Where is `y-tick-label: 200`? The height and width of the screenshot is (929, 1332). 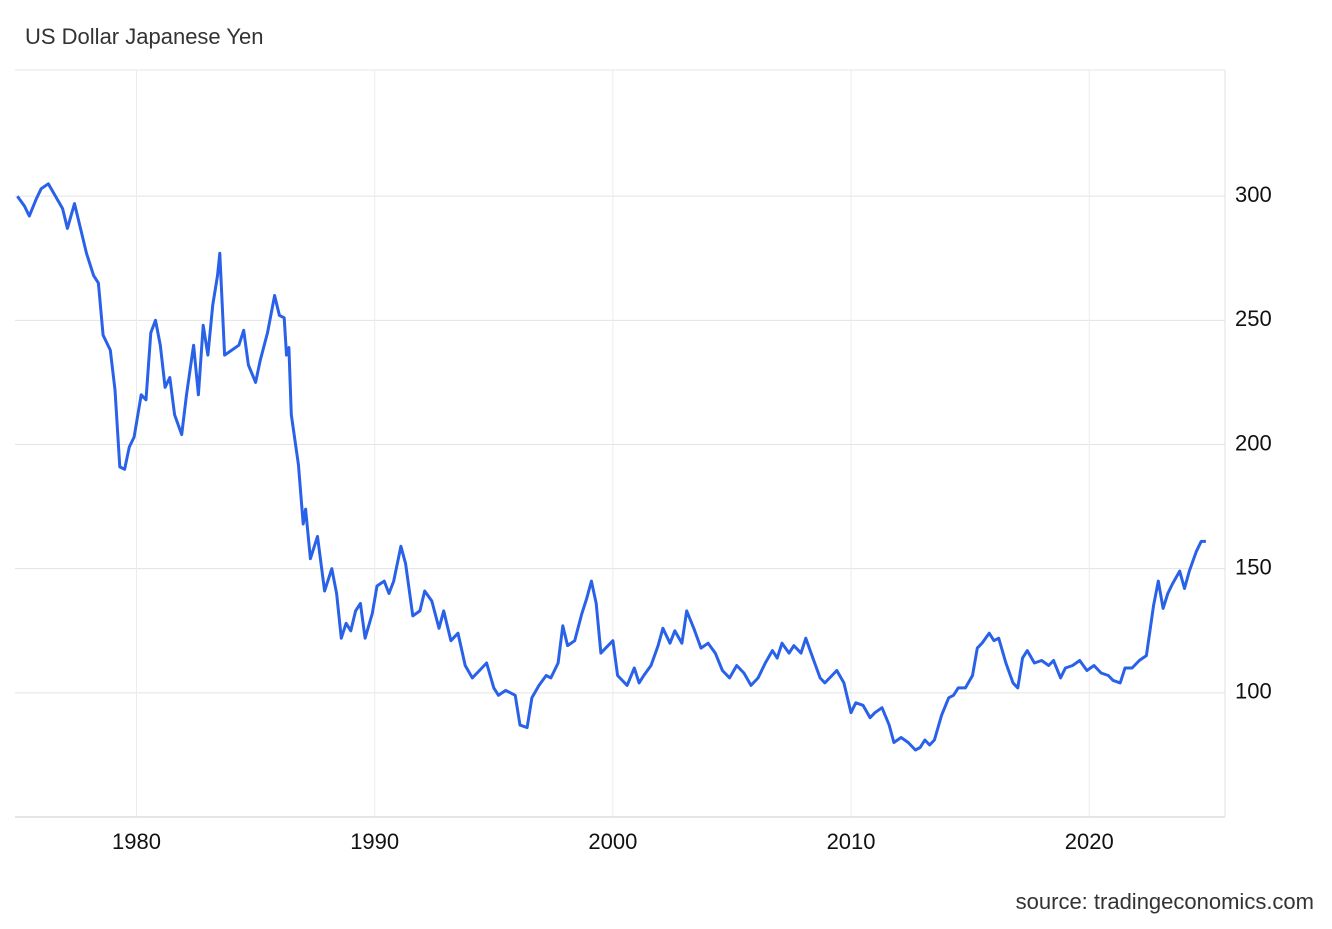 y-tick-label: 200 is located at coordinates (1253, 442).